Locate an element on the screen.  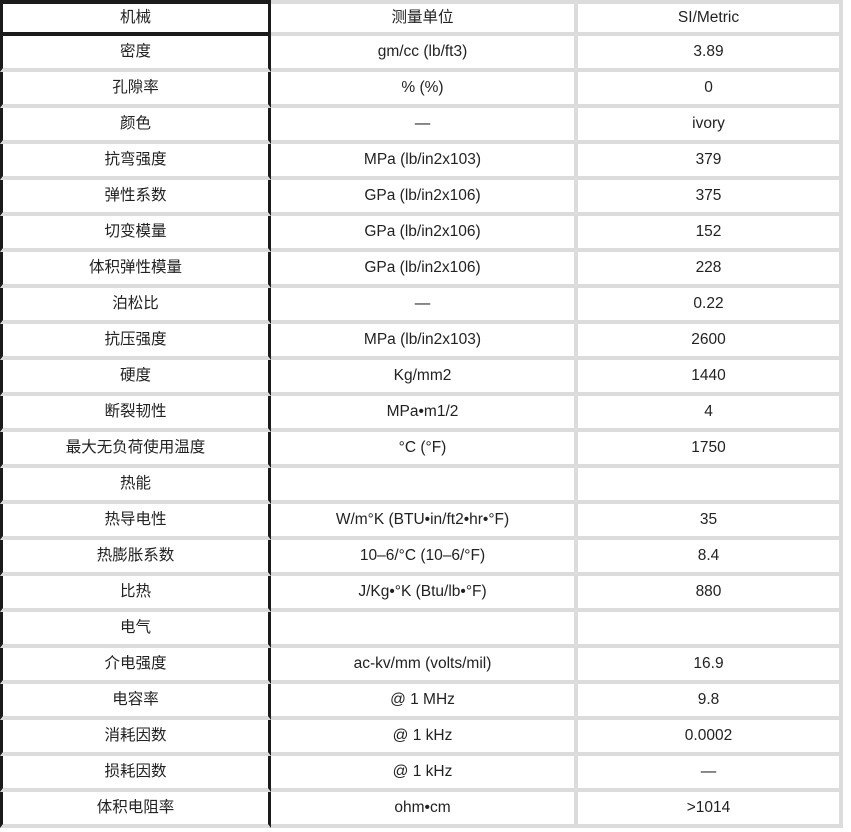
value-cell: 35 is located at coordinates (710, 522).